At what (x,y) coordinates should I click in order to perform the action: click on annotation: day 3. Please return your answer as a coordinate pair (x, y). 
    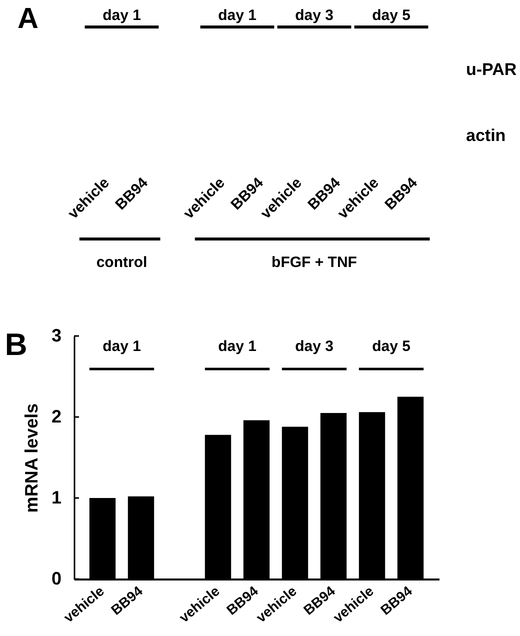
    Looking at the image, I should click on (314, 346).